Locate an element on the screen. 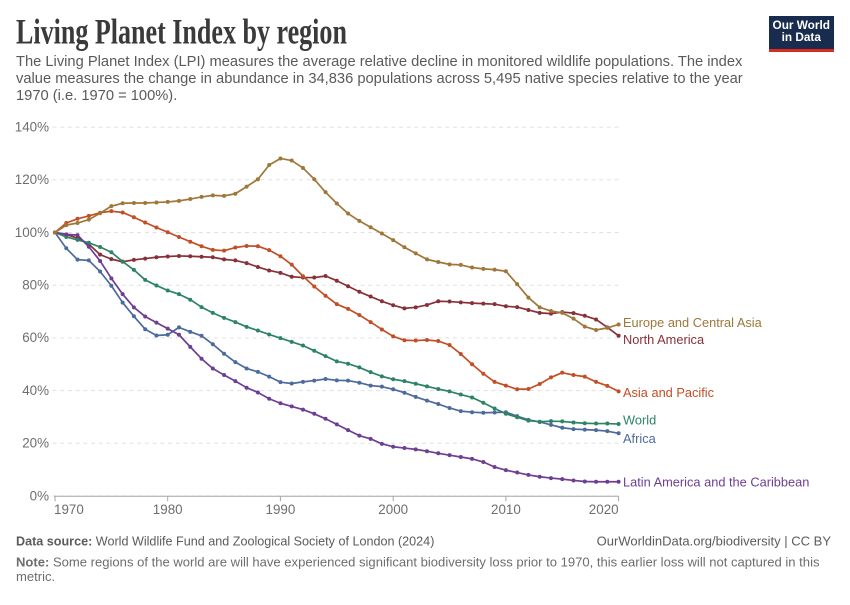  svg-text:Latin America and the Caribbea: Latin America and the Caribbean is located at coordinates (716, 482).